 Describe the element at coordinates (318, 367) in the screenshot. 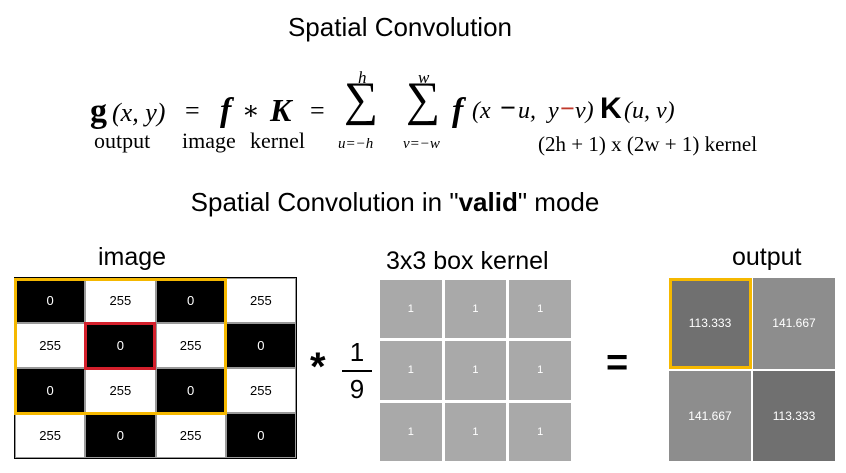

I see `convolve-operator: *` at that location.